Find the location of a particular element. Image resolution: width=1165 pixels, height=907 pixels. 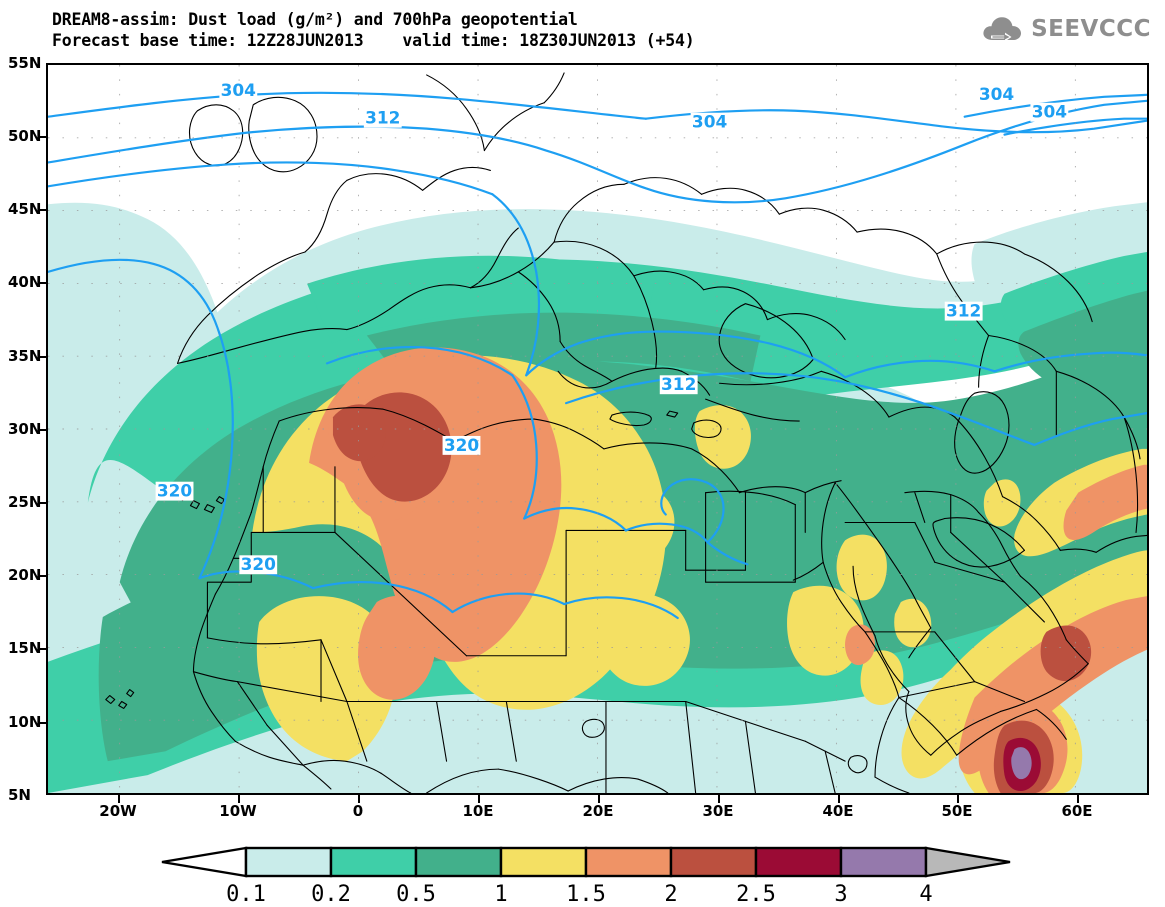

colorbar-tick-label: 4 is located at coordinates (926, 894).